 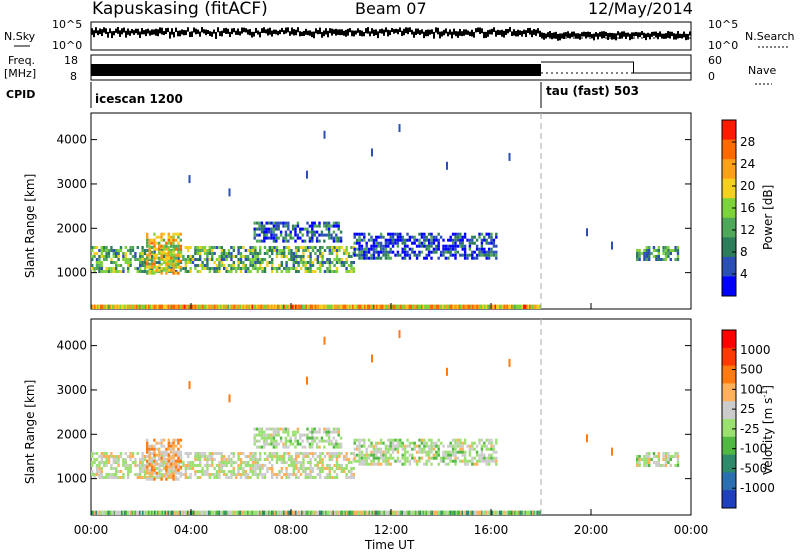 What do you see at coordinates (592, 91) in the screenshot?
I see `cpid-segment-tau: tau (fast) 503` at bounding box center [592, 91].